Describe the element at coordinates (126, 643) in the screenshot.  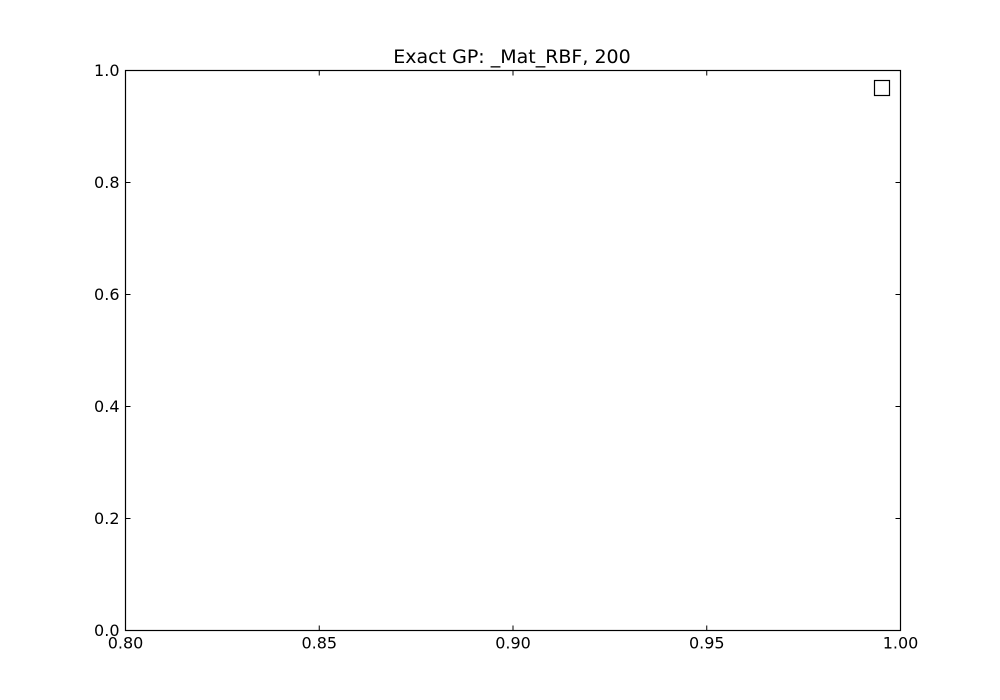
I see `x-tick-label: 0.80` at that location.